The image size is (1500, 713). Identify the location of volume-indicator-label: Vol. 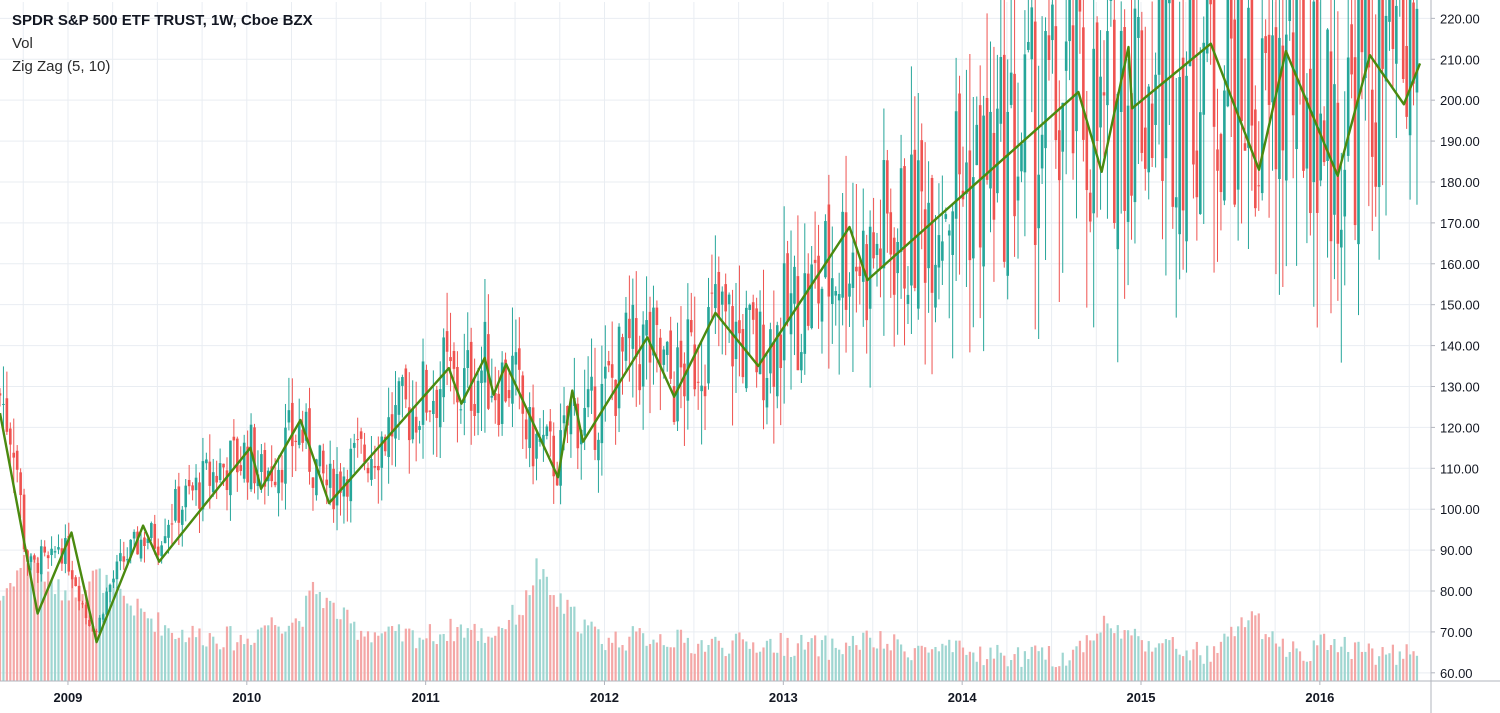
(22, 43).